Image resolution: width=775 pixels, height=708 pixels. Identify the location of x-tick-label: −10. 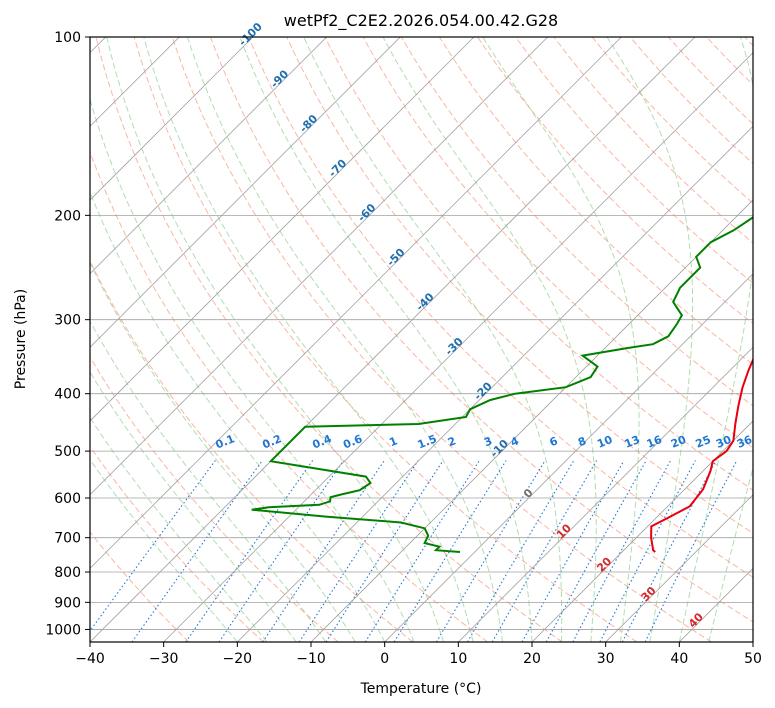
(311, 659).